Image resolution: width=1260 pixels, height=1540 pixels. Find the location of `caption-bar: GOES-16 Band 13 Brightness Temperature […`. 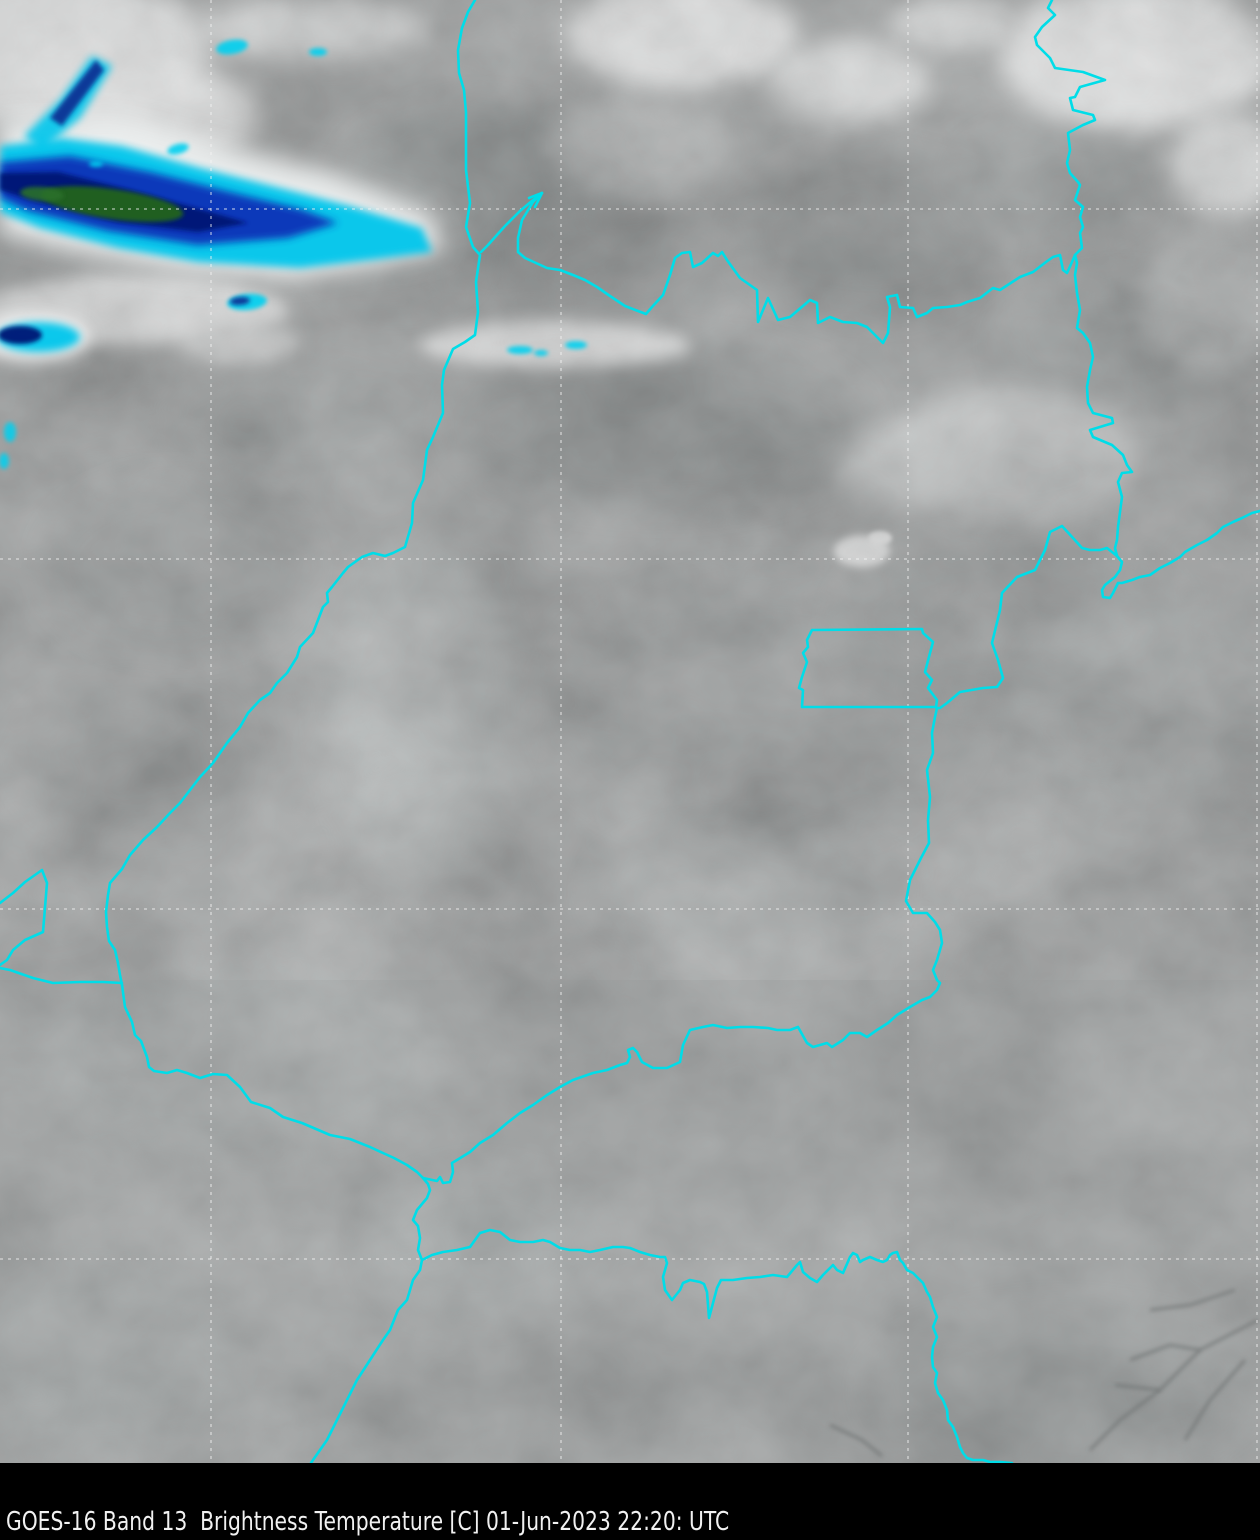

caption-bar: GOES-16 Band 13 Brightness Temperature [… is located at coordinates (630, 1501).